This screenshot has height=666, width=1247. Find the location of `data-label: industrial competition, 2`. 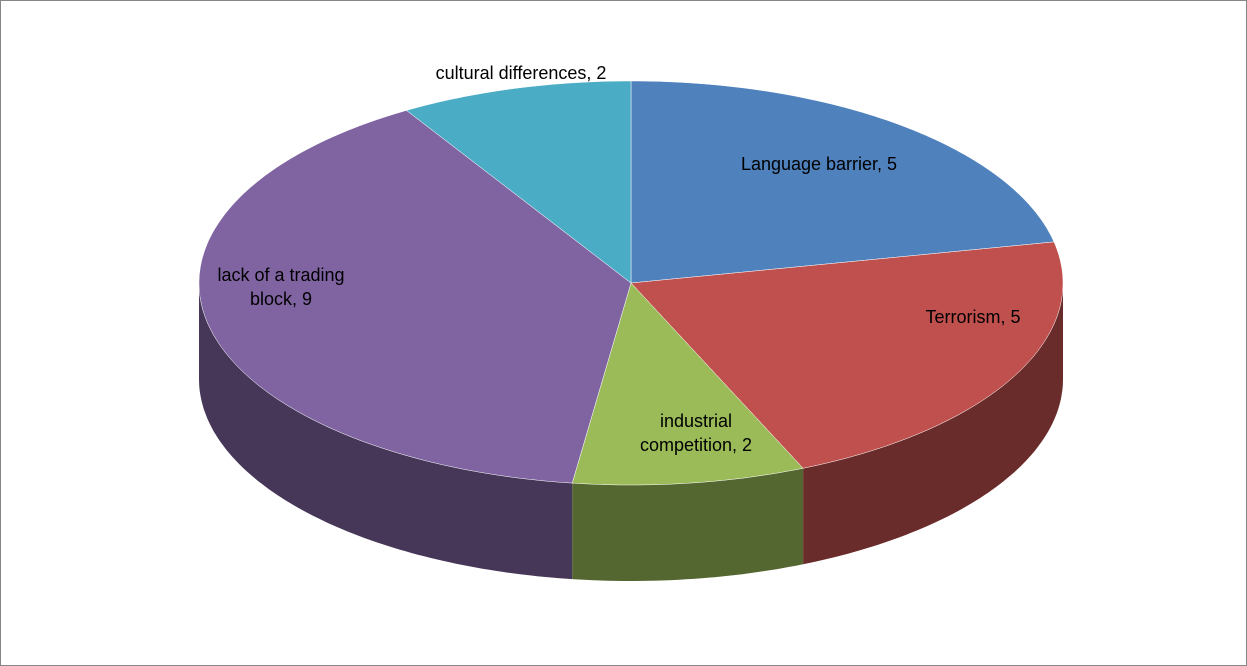

data-label: industrial competition, 2 is located at coordinates (696, 433).